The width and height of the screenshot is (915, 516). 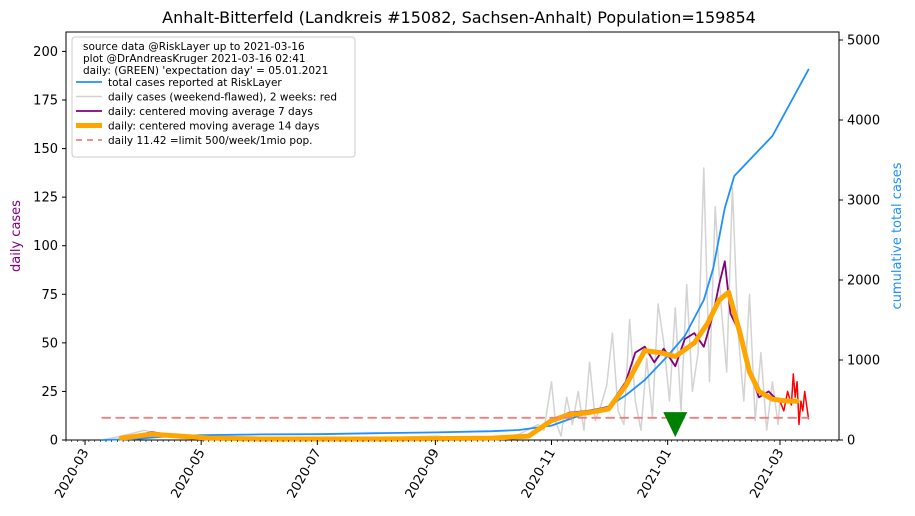 I want to click on y2-tick-label: 1000, so click(x=863, y=361).